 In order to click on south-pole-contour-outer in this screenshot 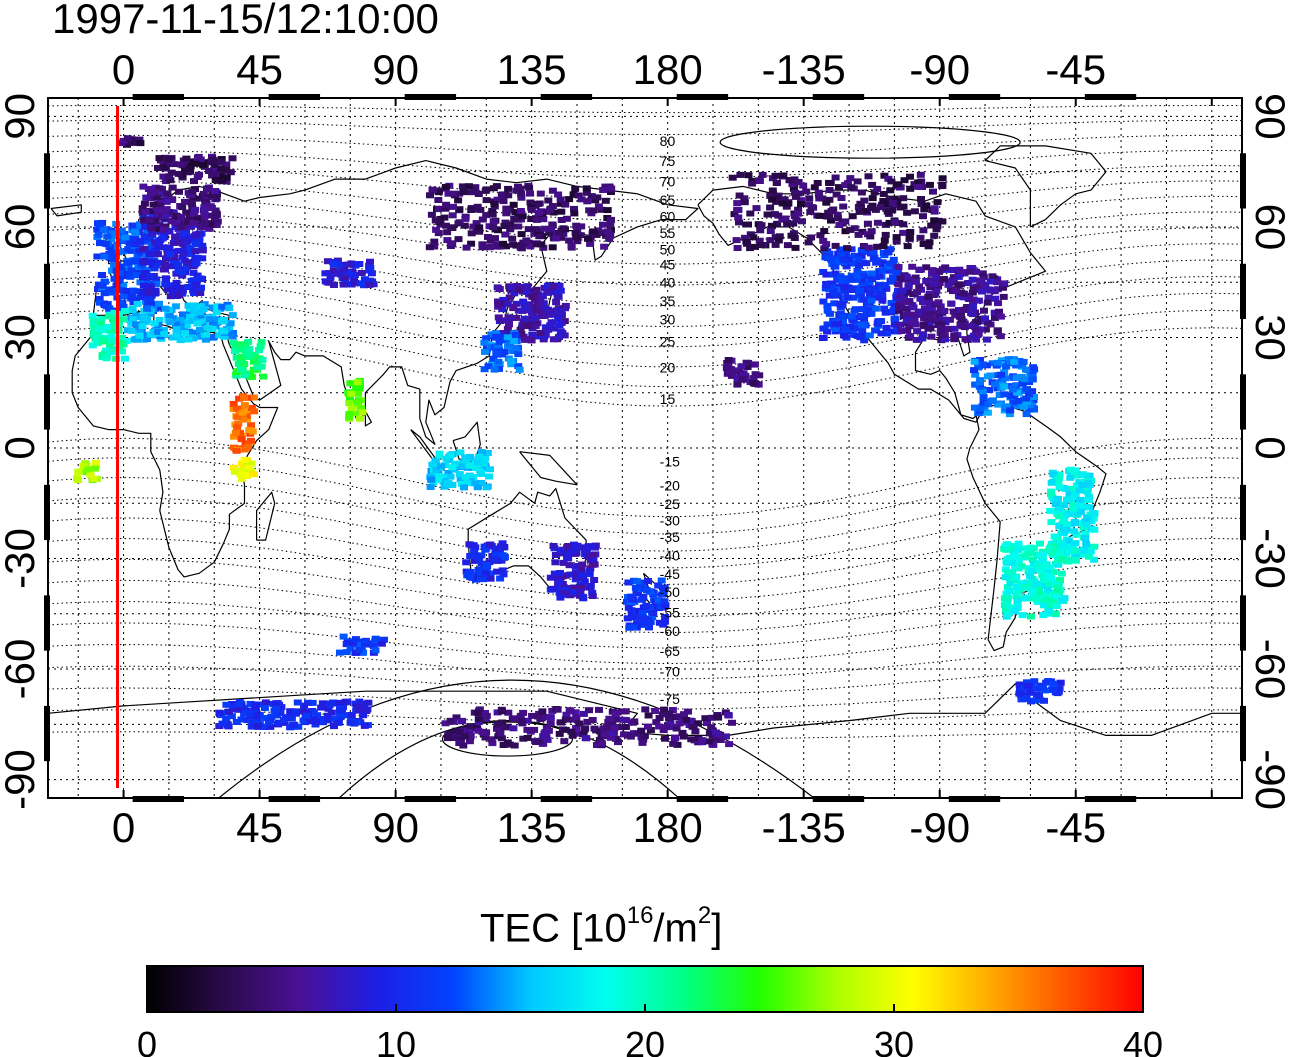, I will do `click(509, 759)`.